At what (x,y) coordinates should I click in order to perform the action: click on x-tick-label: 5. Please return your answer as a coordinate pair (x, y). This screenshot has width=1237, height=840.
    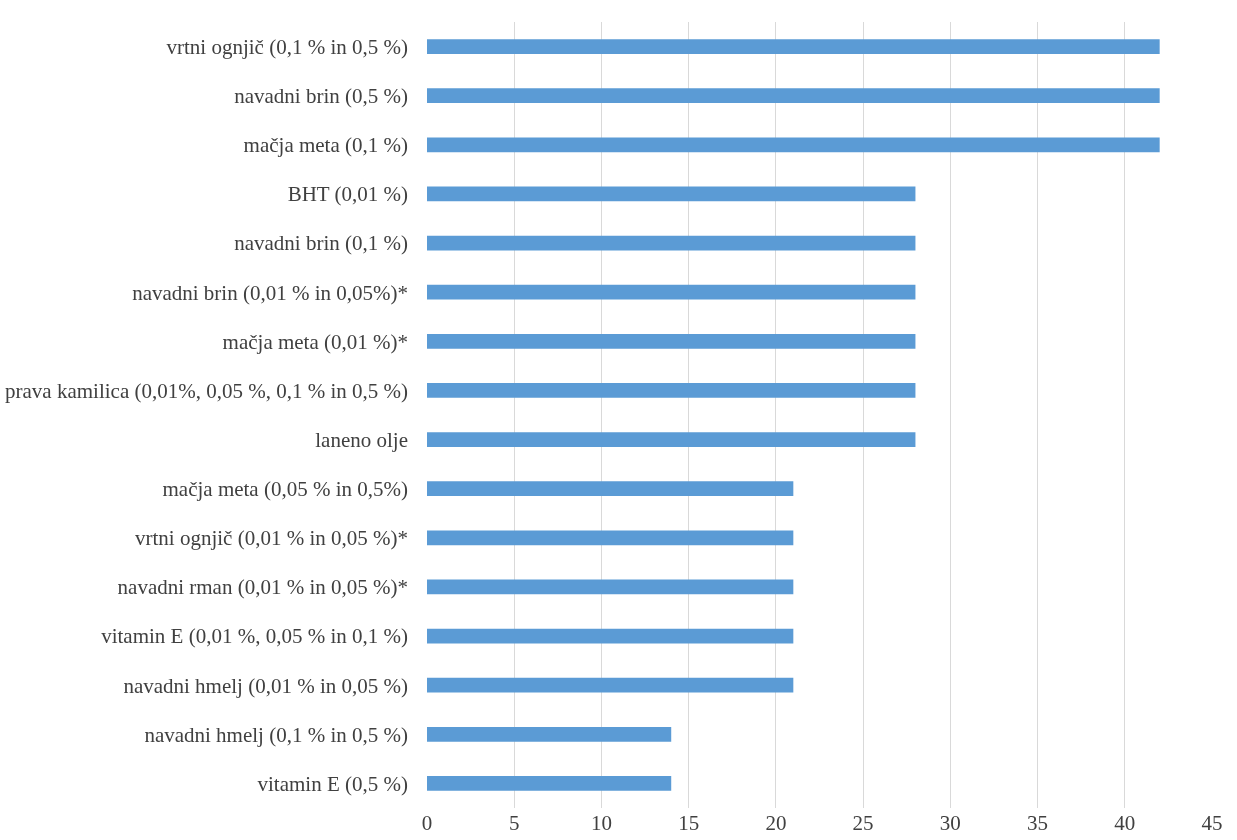
    Looking at the image, I should click on (514, 823).